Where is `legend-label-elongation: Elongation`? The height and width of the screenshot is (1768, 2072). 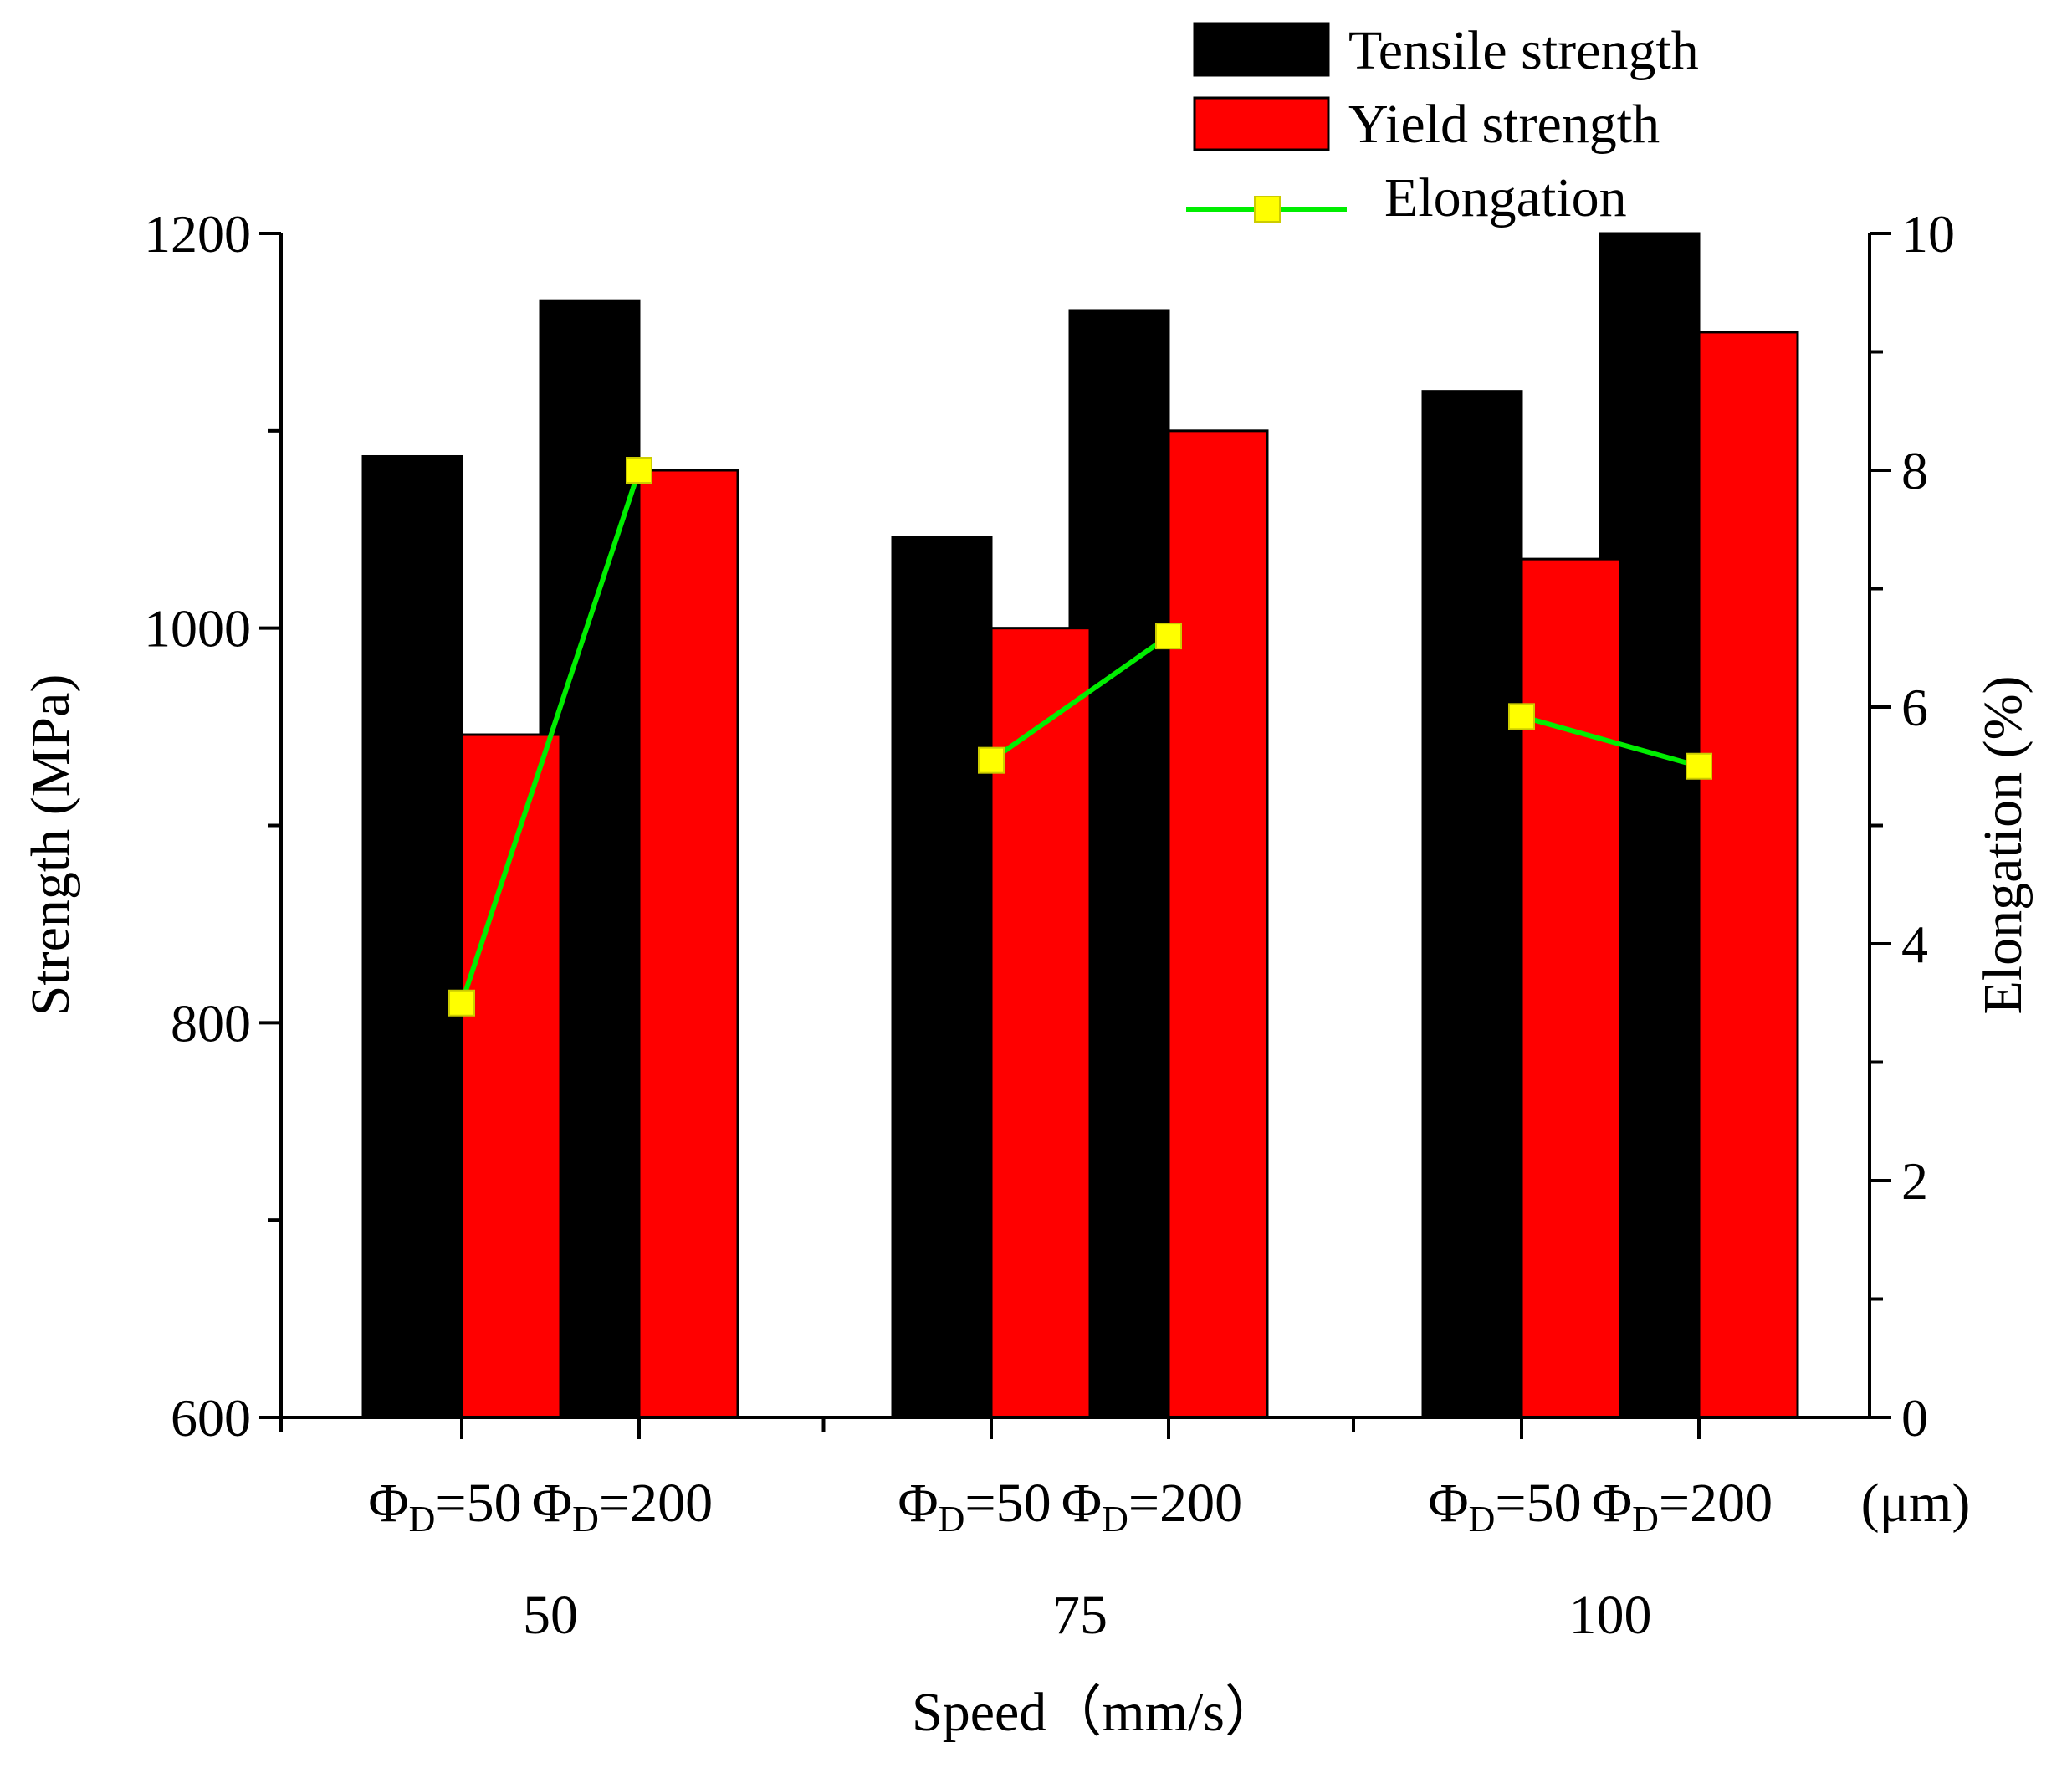
legend-label-elongation: Elongation is located at coordinates (1505, 197).